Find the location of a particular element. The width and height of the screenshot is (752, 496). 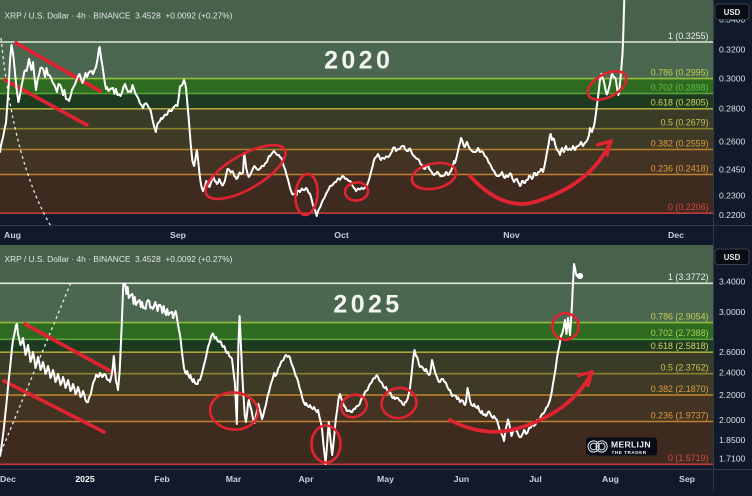

svg-text: 2.4000 is located at coordinates (732, 373).